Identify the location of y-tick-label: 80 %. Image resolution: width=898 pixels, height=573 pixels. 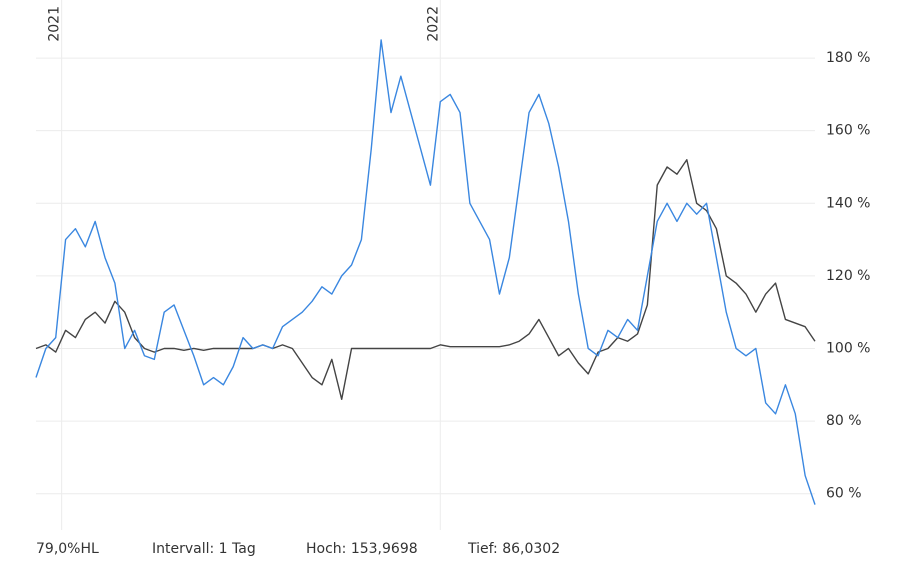
(844, 421).